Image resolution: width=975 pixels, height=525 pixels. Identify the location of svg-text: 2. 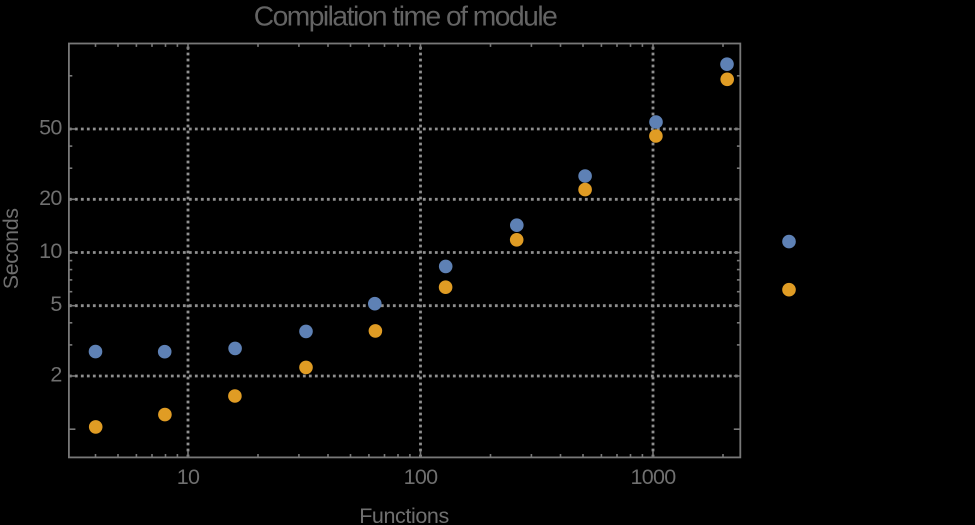
(55, 375).